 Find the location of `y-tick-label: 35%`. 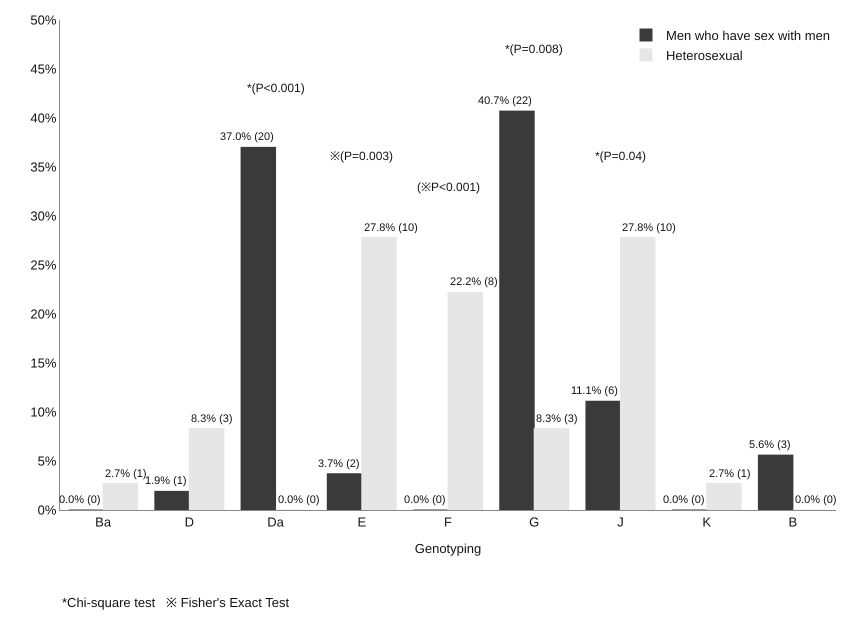

y-tick-label: 35% is located at coordinates (43, 167).